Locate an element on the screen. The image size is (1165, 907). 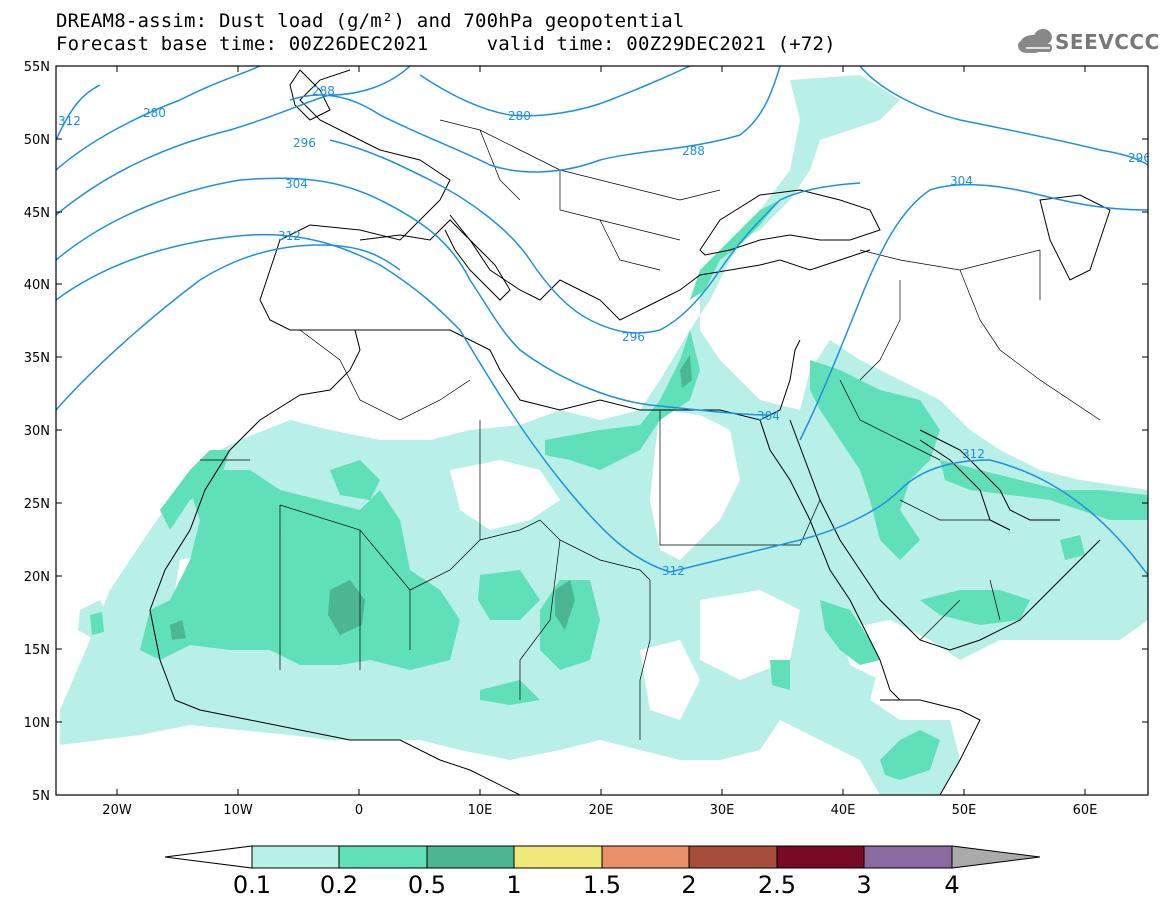
colorbar-label: 1.5 is located at coordinates (602, 885).